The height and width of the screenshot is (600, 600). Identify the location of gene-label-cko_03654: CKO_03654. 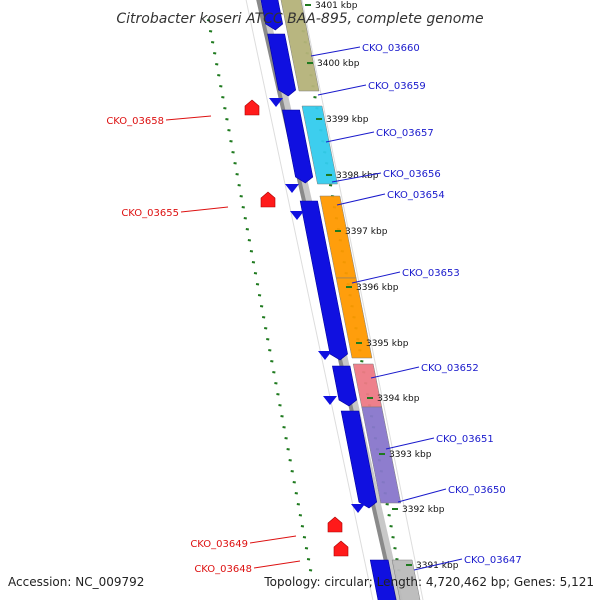
(416, 195).